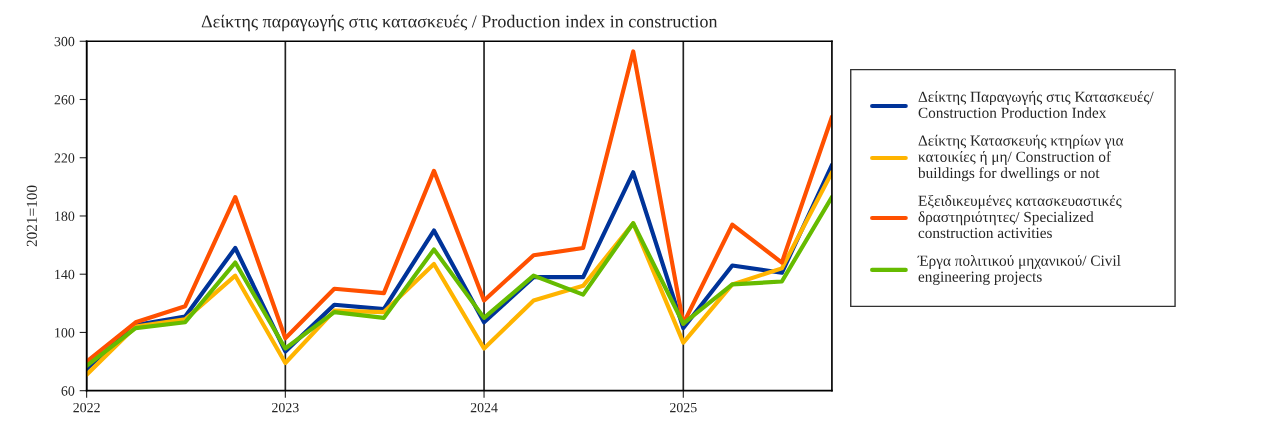 The height and width of the screenshot is (421, 1274). I want to click on y-tick-label: 300, so click(64, 41).